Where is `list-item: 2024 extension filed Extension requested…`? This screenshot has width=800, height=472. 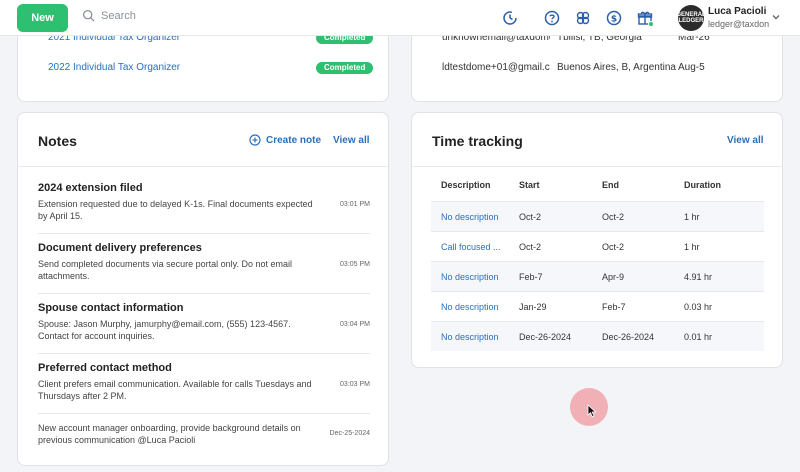
list-item: 2024 extension filed Extension requested… is located at coordinates (204, 208).